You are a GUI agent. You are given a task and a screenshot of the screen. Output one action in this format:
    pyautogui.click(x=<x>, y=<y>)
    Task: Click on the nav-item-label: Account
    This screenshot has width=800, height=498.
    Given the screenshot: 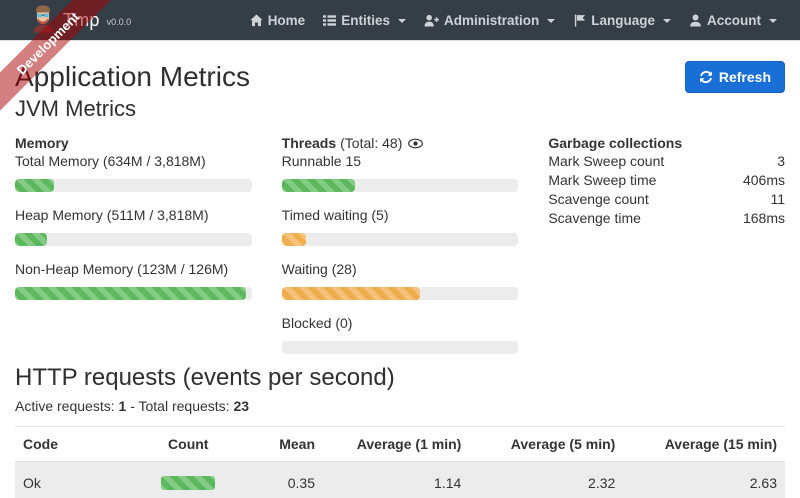 What is the action you would take?
    pyautogui.click(x=734, y=20)
    